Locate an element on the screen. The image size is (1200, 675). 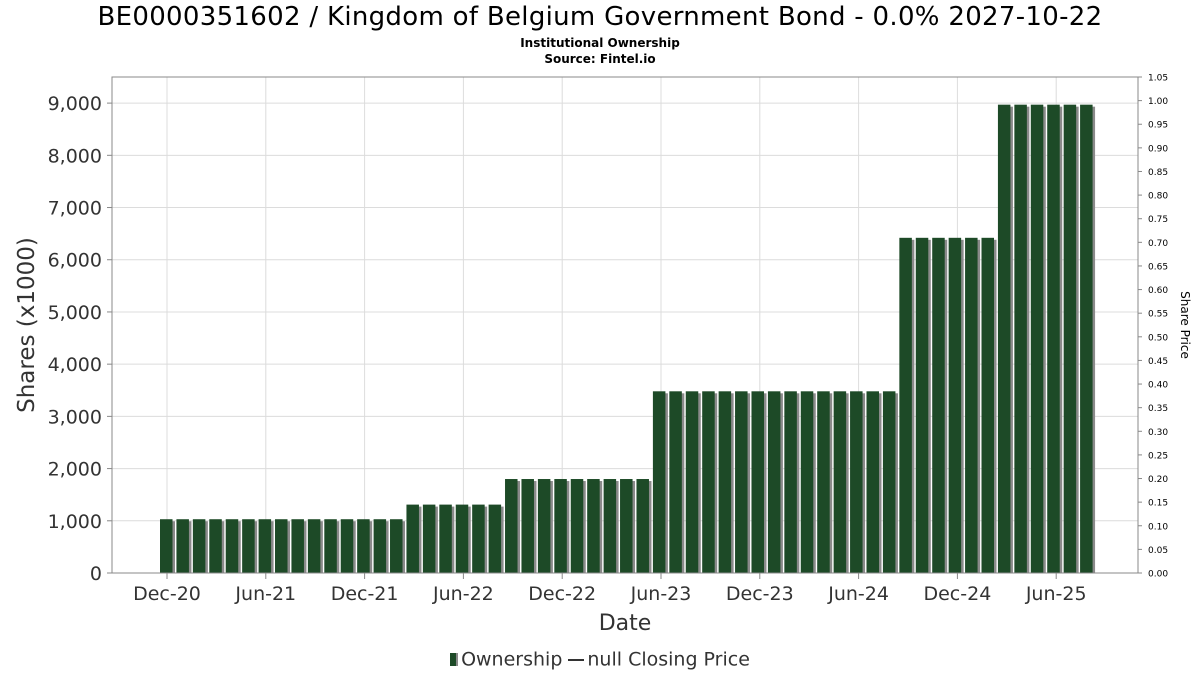
x-tick-label: Dec-23 is located at coordinates (760, 594).